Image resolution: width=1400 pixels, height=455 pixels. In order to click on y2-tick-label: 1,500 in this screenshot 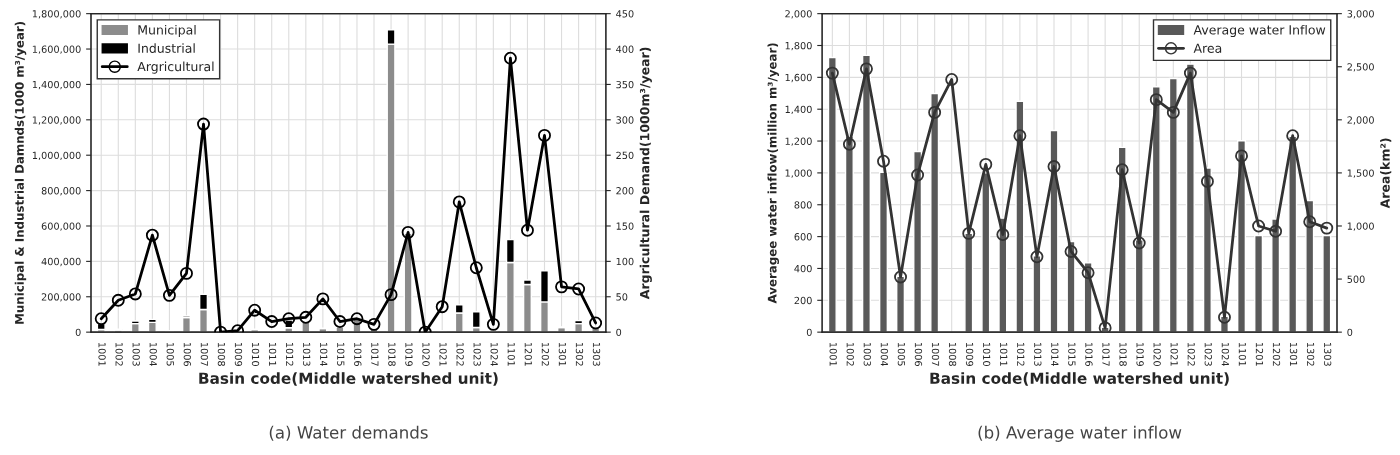, I will do `click(1360, 173)`.